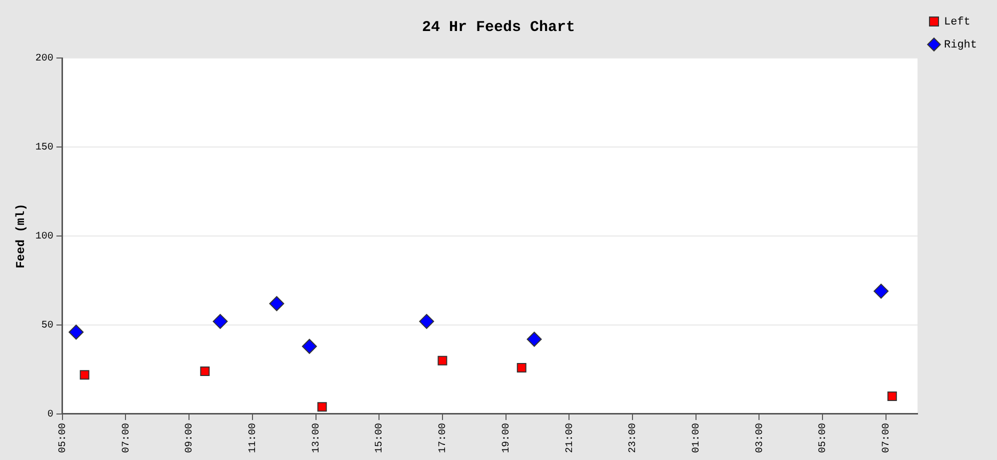  What do you see at coordinates (961, 45) in the screenshot?
I see `legend-label: Right` at bounding box center [961, 45].